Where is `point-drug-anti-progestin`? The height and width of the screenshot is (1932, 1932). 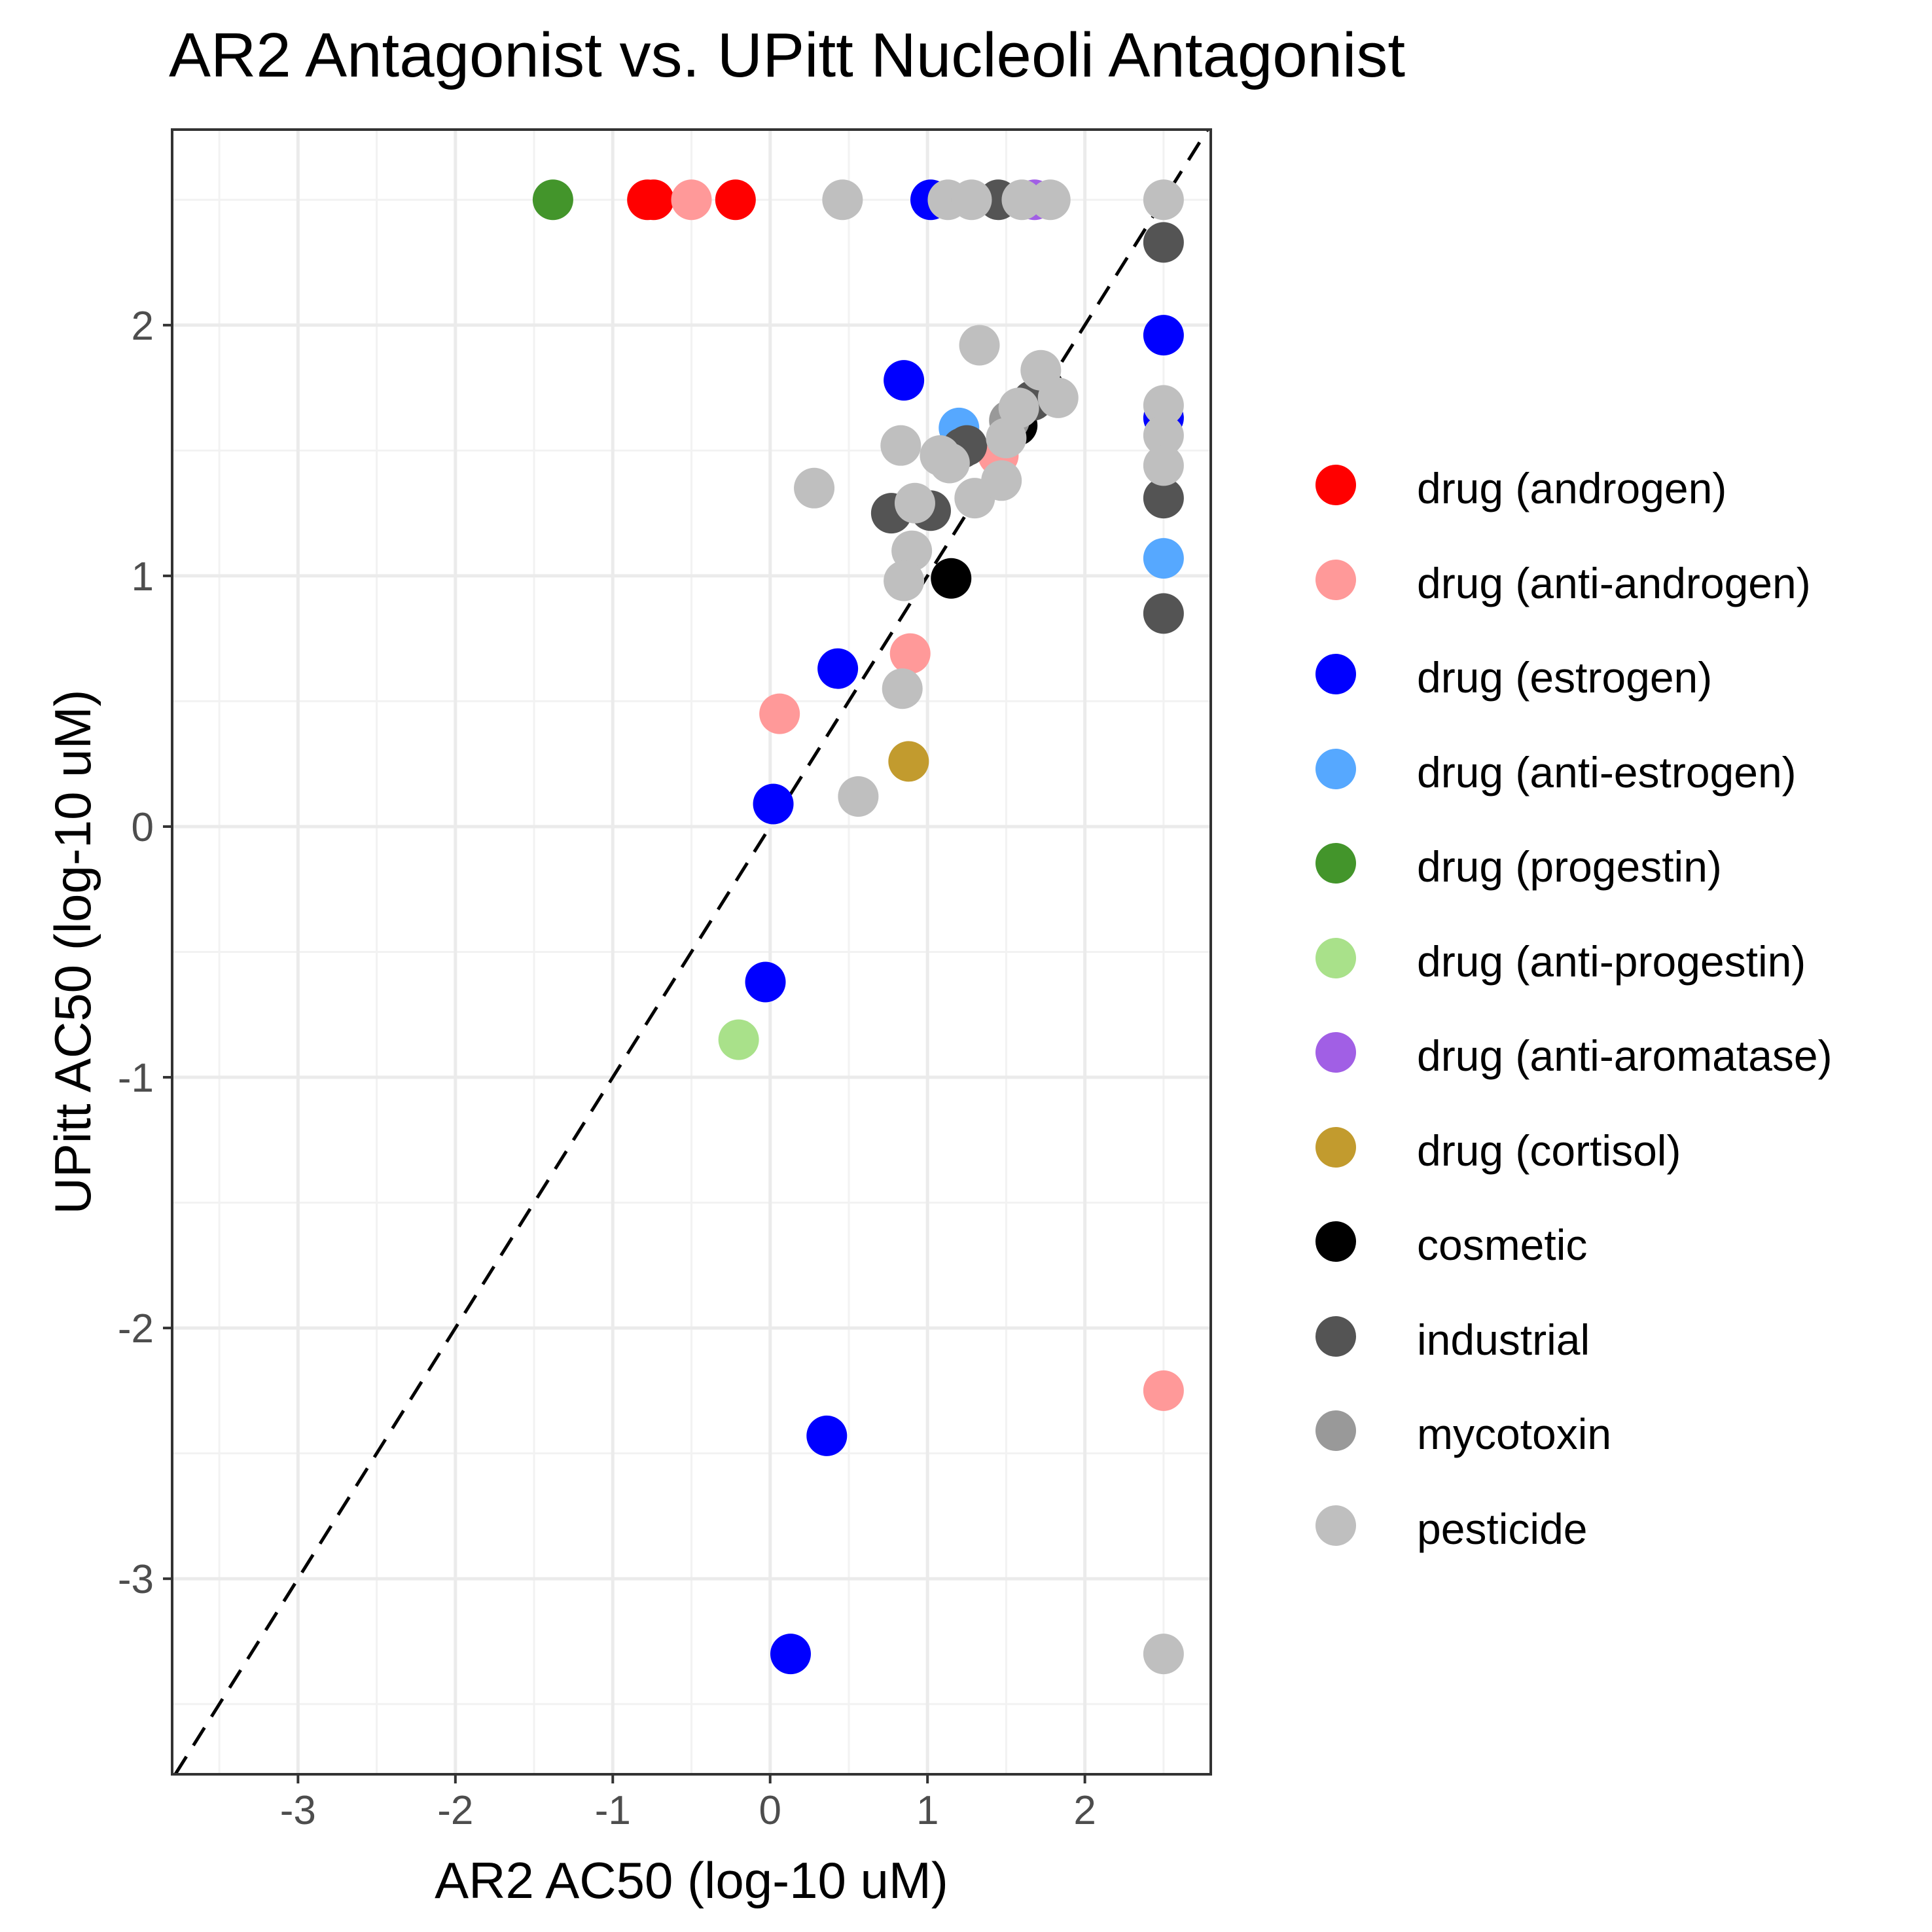 point-drug-anti-progestin is located at coordinates (738, 1039).